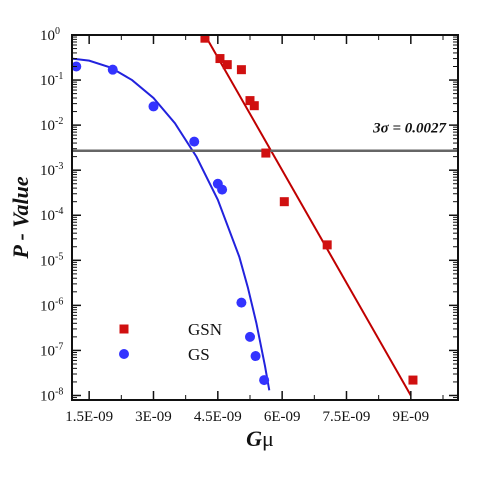 Image resolution: width=498 pixels, height=480 pixels. I want to click on y-tick-exponent: -2, so click(59, 121).